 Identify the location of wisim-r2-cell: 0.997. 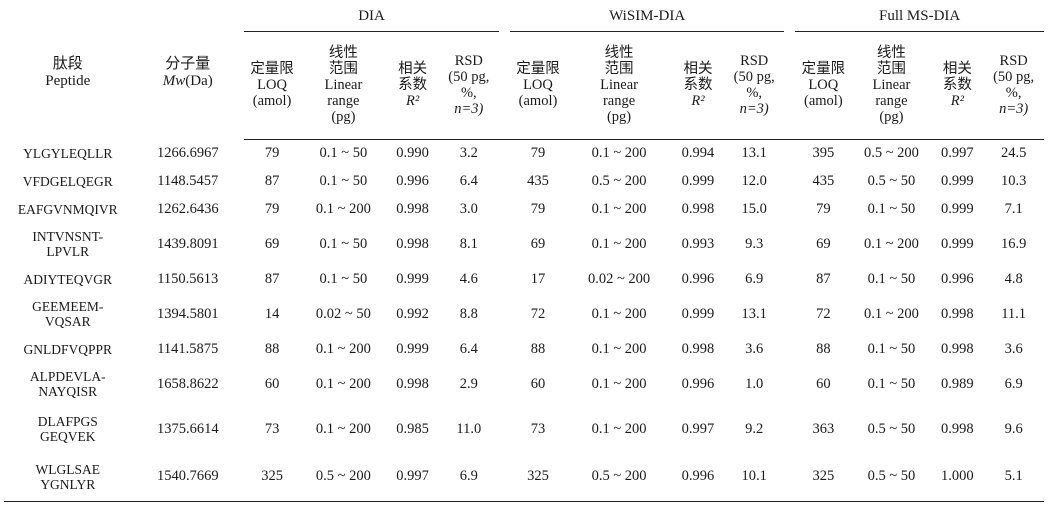
(698, 428).